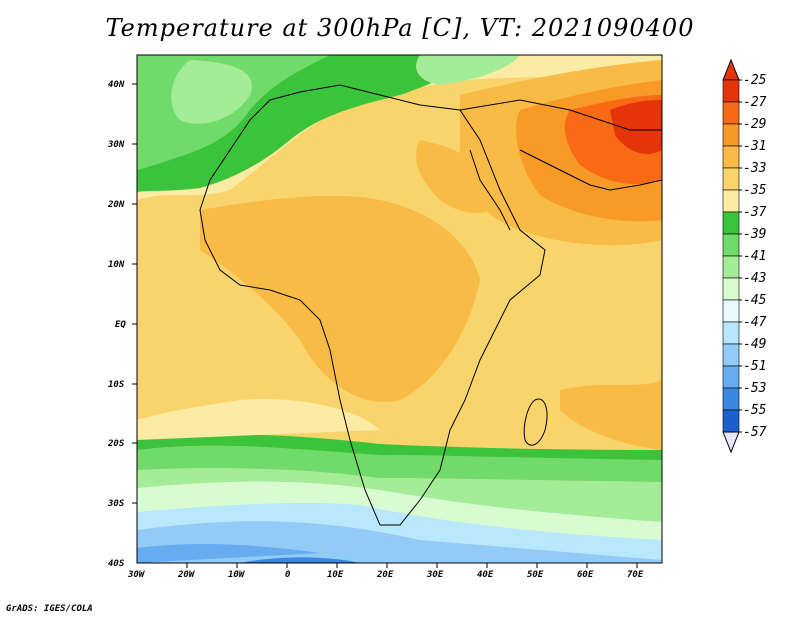 The height and width of the screenshot is (618, 800). Describe the element at coordinates (754, 388) in the screenshot. I see `colorbar-label: -53` at that location.